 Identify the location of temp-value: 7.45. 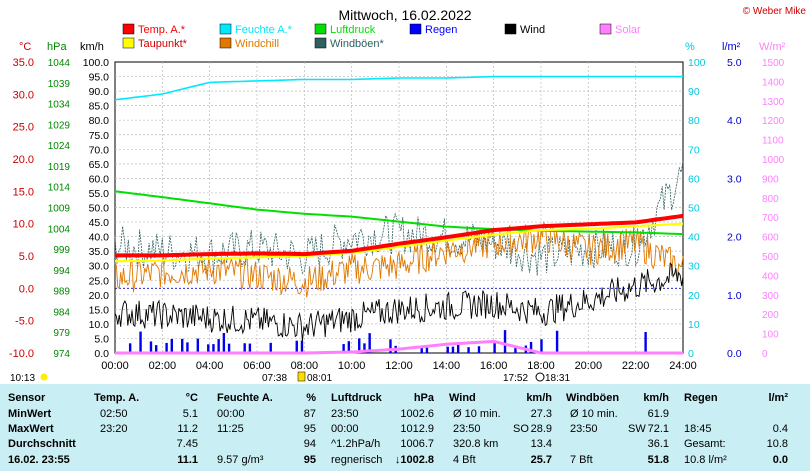
(187, 444).